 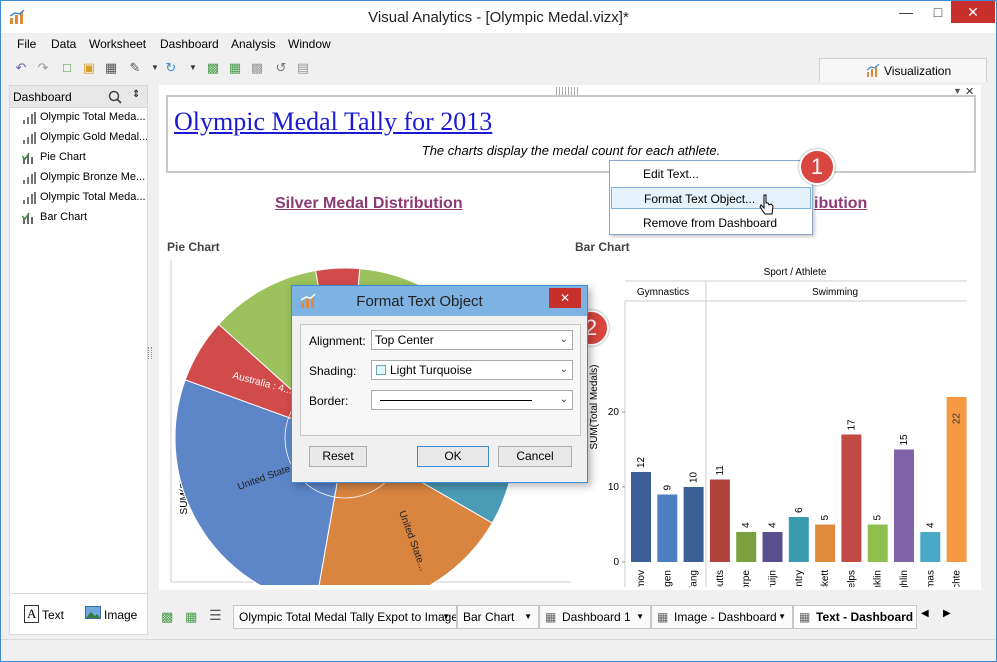 I want to click on tab-list-icon: ☰, so click(x=215, y=615).